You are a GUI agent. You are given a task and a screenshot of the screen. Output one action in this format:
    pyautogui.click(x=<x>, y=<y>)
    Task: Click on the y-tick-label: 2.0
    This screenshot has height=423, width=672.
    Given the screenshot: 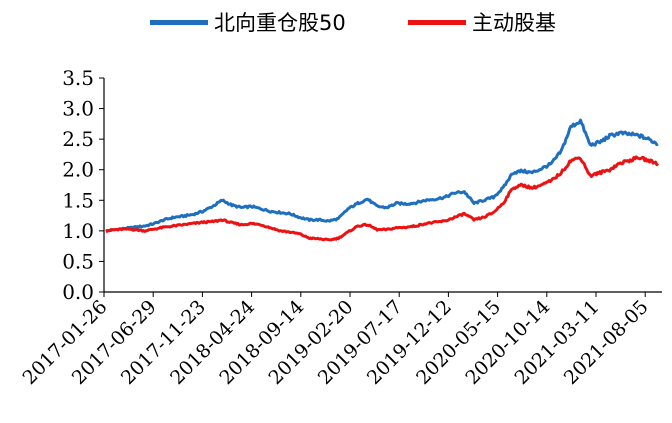 What is the action you would take?
    pyautogui.click(x=78, y=170)
    